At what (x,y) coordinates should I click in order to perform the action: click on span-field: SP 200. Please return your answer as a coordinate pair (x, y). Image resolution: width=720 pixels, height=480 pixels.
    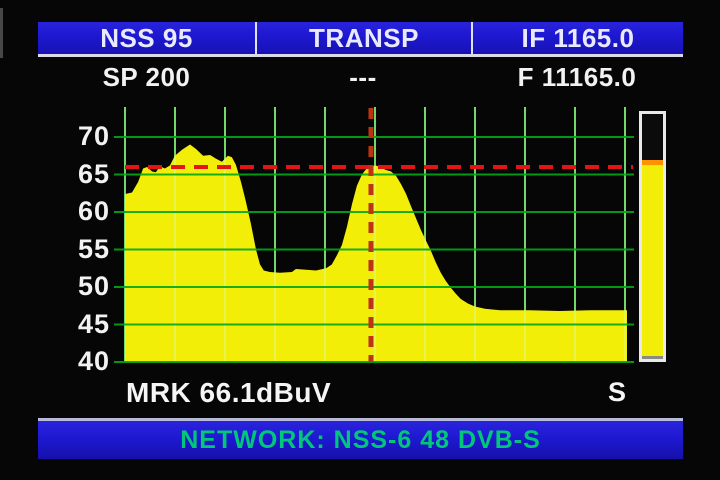
    Looking at the image, I should click on (146, 76).